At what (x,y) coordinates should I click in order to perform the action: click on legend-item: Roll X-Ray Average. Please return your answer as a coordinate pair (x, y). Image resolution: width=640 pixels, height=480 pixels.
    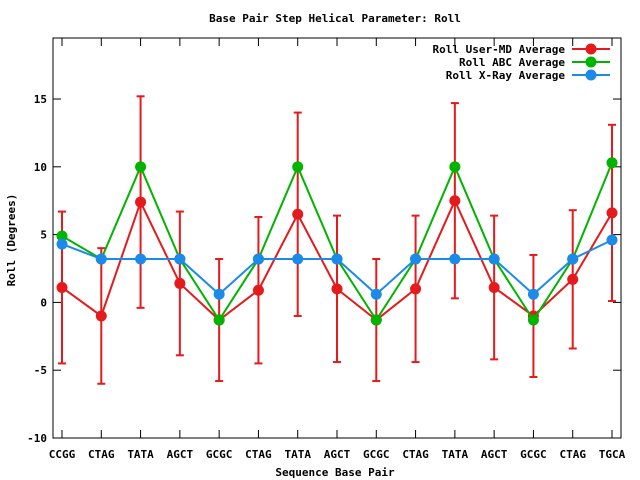
    Looking at the image, I should click on (528, 75).